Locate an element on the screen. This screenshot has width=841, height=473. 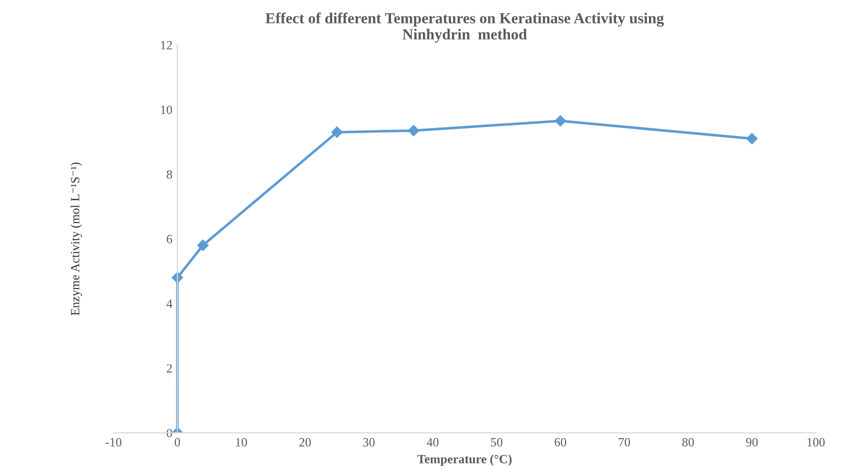
y-axis-title: Enzyme Activity (mol L⁻¹S⁻¹) is located at coordinates (76, 239).